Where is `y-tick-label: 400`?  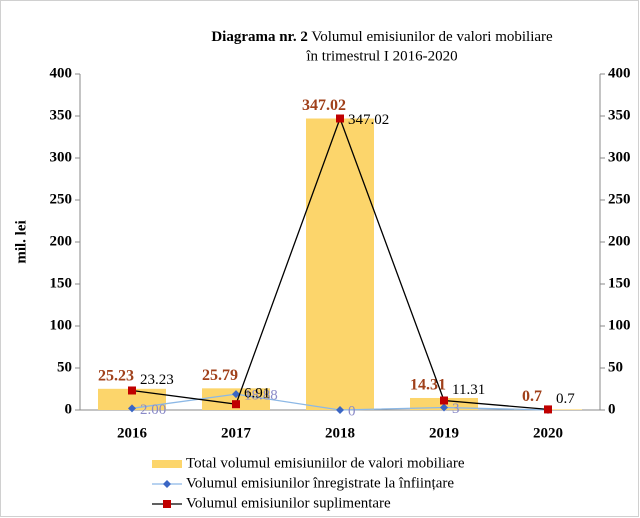
y-tick-label: 400 is located at coordinates (61, 73).